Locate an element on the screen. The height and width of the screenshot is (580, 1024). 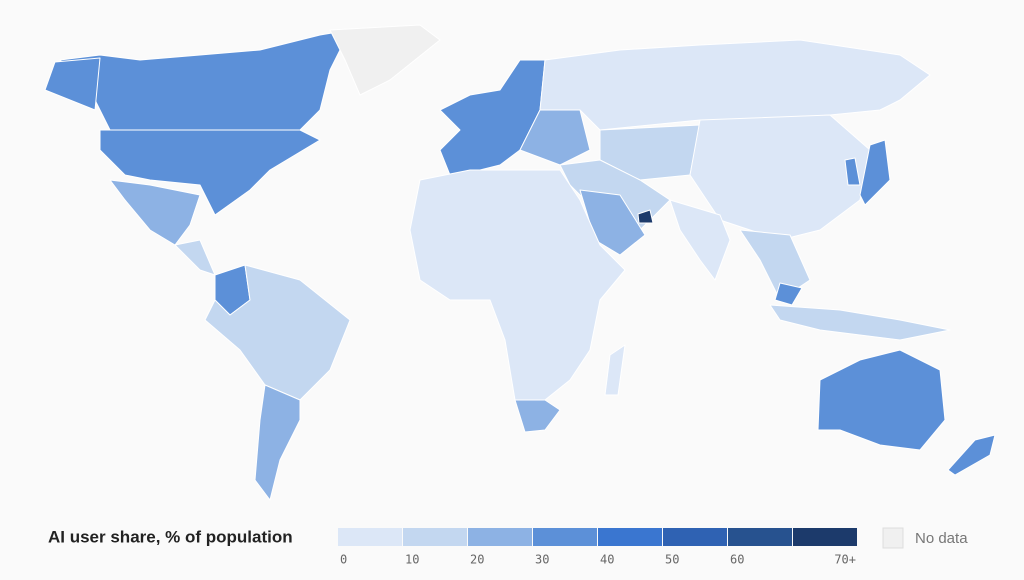
legend-title: AI user share, % of population is located at coordinates (170, 536).